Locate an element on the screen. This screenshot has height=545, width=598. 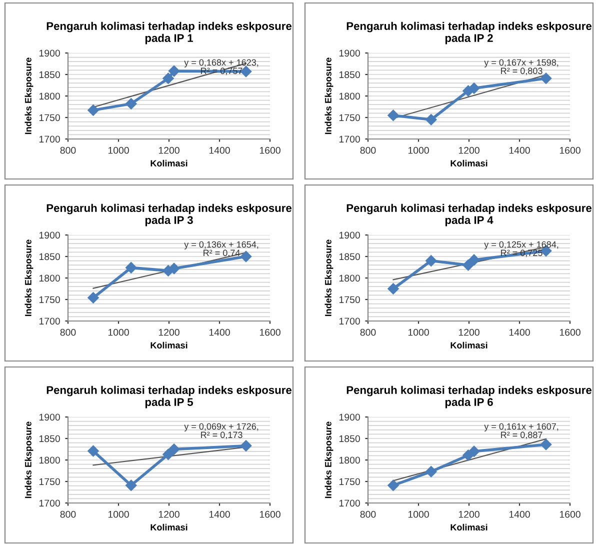
annotation: y = 0,136x + 1654, R² = 0,74 is located at coordinates (221, 249).